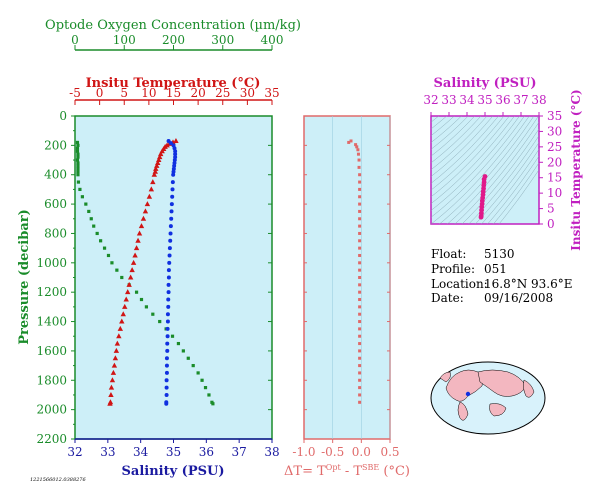 This screenshot has height=500, width=608. I want to click on pressure-tick-label: 1000, so click(51, 263).